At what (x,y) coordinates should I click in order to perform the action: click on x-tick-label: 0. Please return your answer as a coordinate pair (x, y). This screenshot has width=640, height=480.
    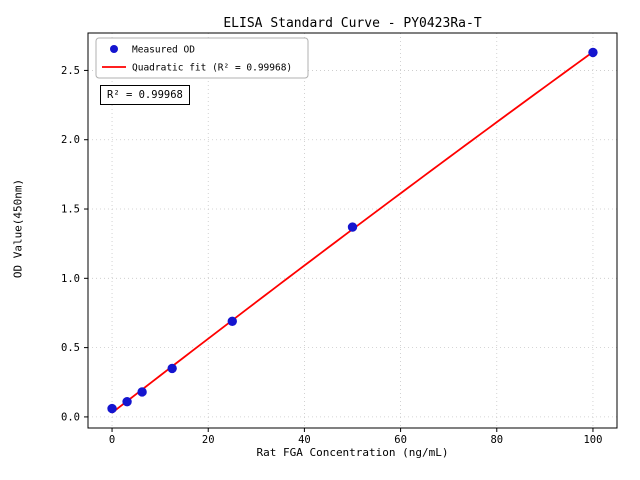
    Looking at the image, I should click on (112, 440).